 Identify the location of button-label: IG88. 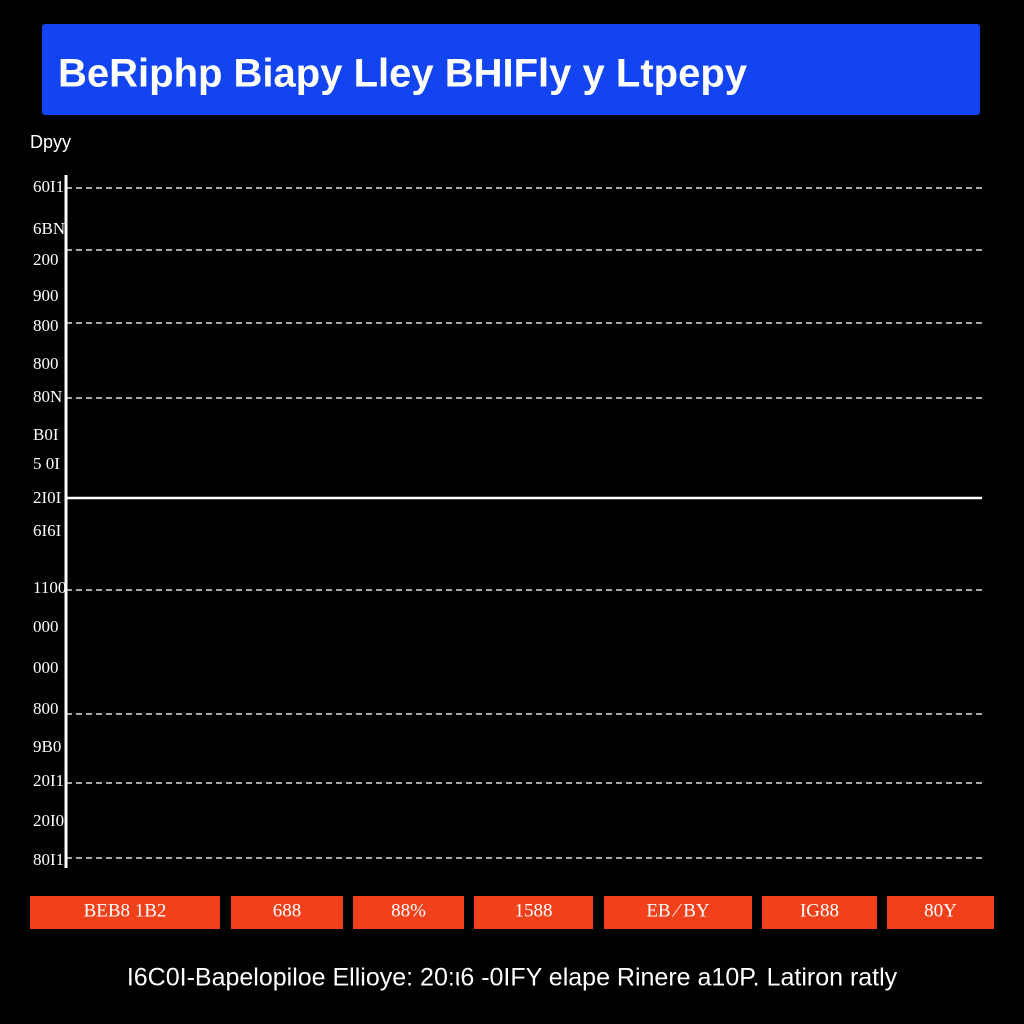
(819, 910).